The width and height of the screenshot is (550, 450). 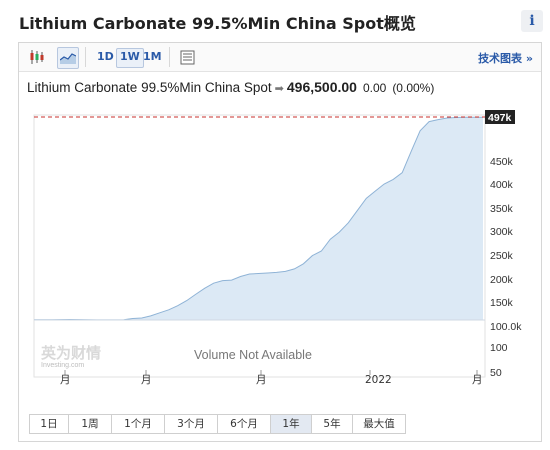 I want to click on range-button-1d: 1日, so click(x=49, y=424).